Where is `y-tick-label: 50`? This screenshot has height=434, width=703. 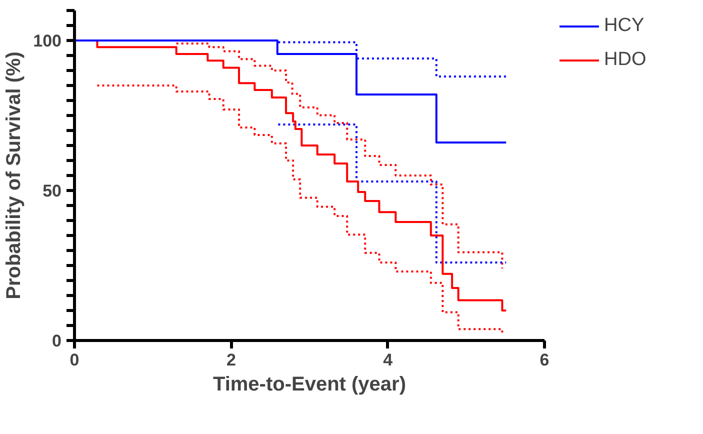 y-tick-label: 50 is located at coordinates (52, 191).